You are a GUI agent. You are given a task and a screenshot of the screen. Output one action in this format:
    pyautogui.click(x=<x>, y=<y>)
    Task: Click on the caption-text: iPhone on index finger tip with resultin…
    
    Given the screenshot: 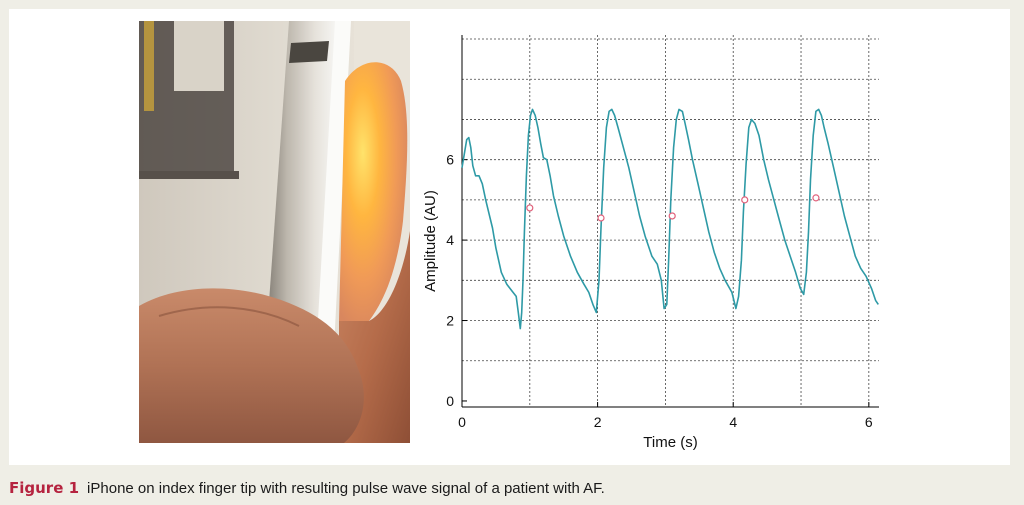 What is the action you would take?
    pyautogui.click(x=346, y=488)
    